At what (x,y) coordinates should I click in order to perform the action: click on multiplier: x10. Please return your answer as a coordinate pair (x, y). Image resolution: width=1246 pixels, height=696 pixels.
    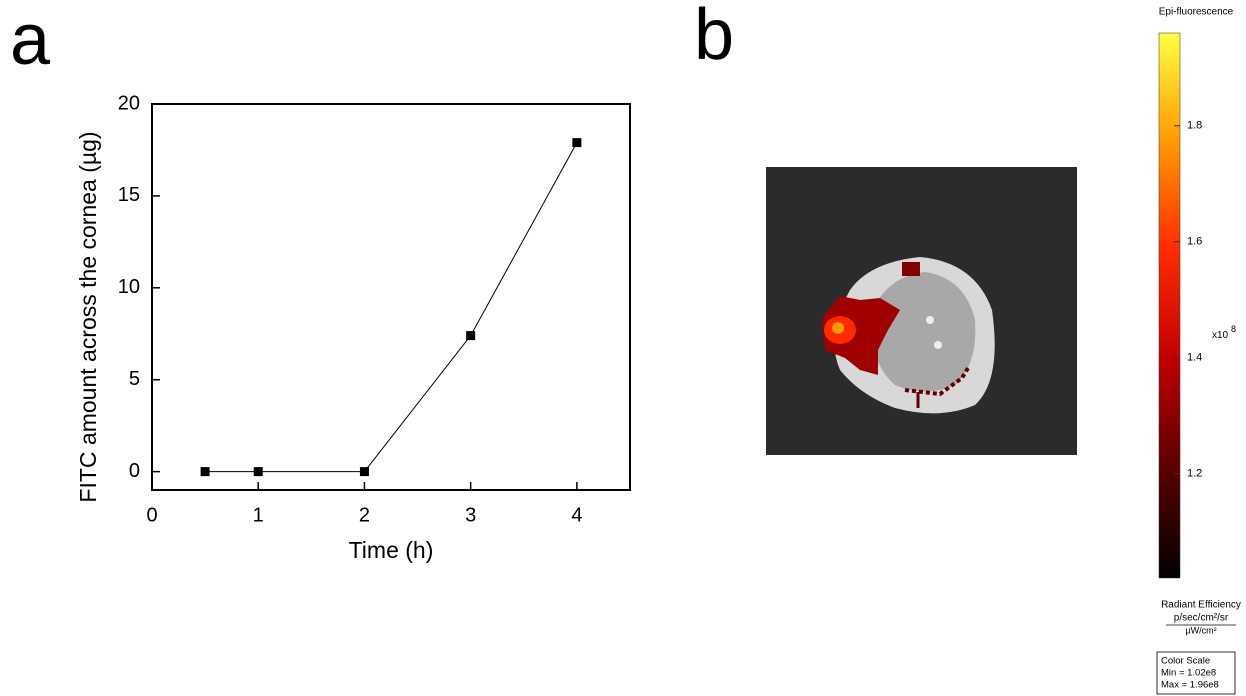
    Looking at the image, I should click on (1220, 335).